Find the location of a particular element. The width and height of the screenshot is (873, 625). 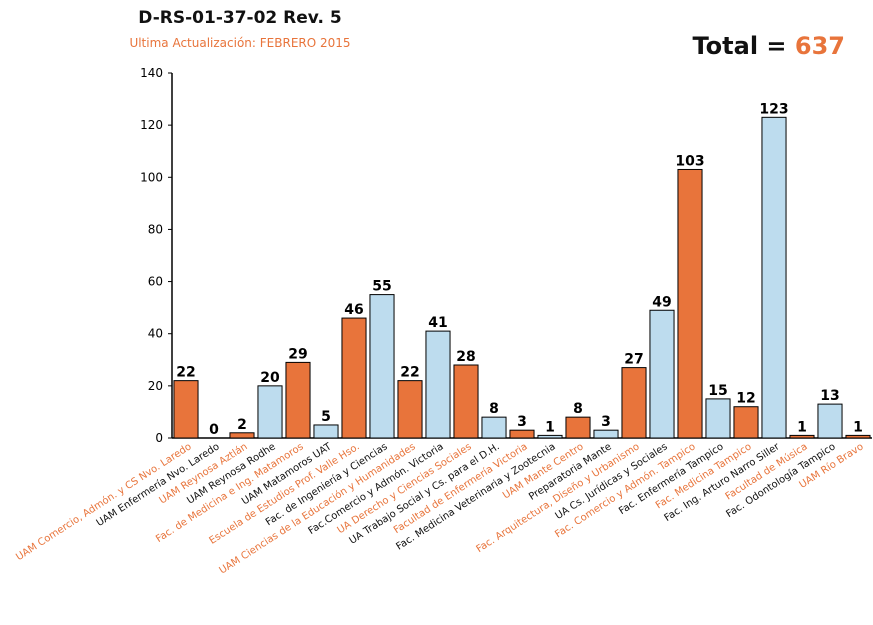

bar-value-label: 2 is located at coordinates (242, 425).